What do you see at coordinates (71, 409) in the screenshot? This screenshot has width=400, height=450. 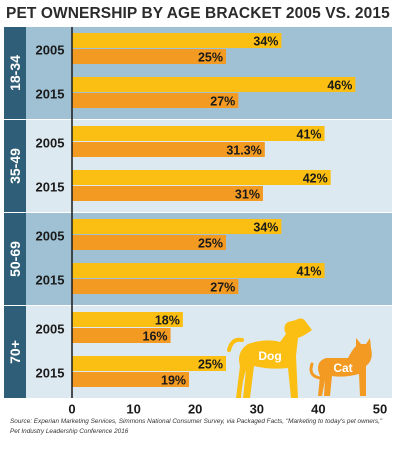 I see `x-tick-label: 0` at bounding box center [71, 409].